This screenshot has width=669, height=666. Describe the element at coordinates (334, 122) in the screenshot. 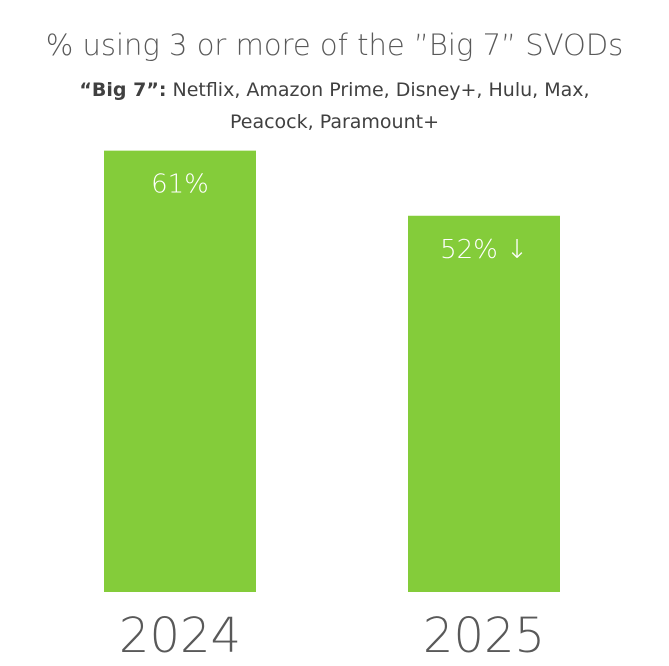

I see `subtitle-line-2: Peacock, Paramount+` at that location.